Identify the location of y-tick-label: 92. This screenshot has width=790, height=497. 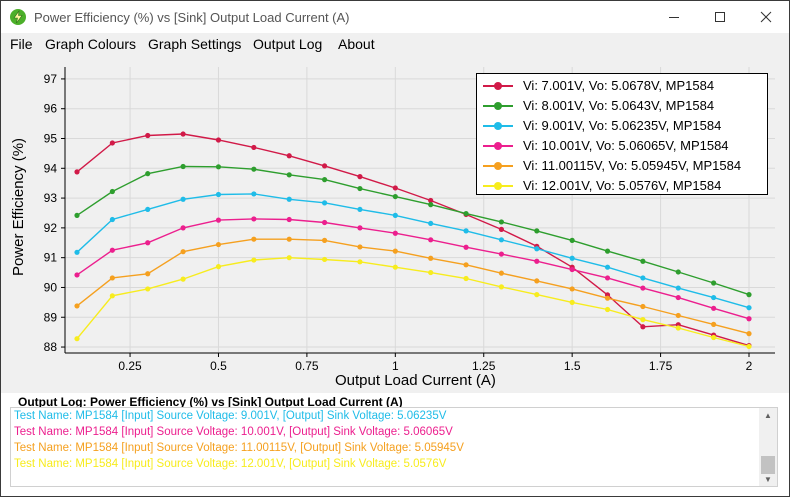
(51, 228).